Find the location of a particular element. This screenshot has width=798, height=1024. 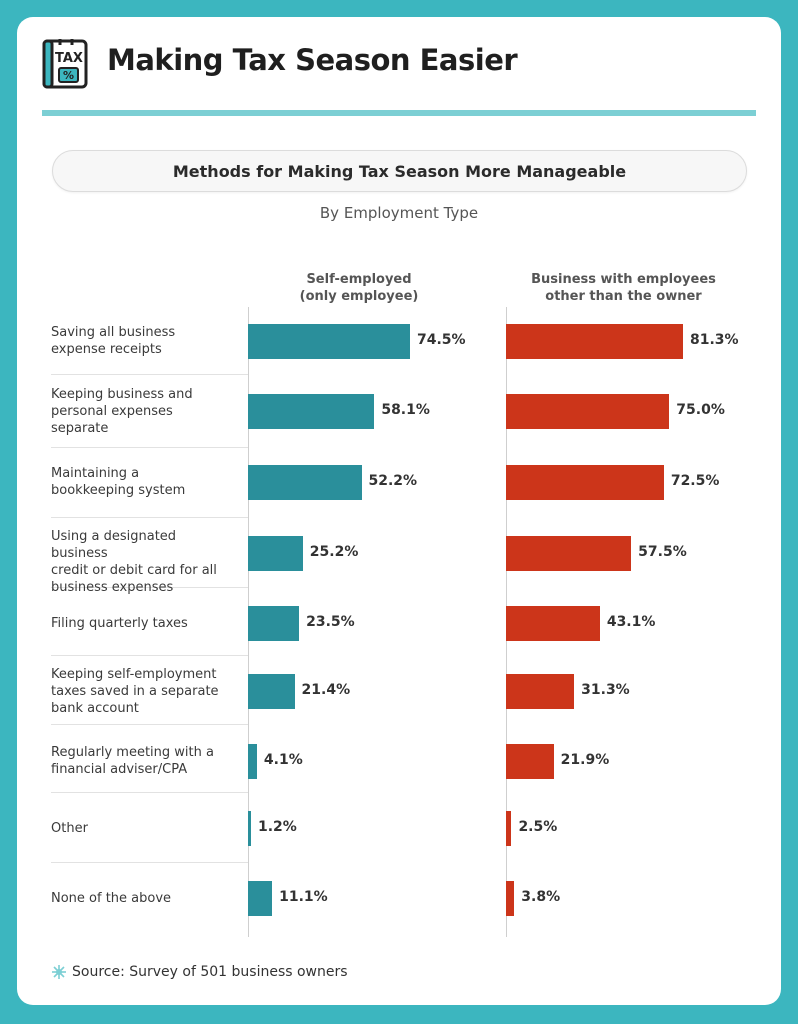

footer: Source: Survey of 501 business owners is located at coordinates (200, 972).